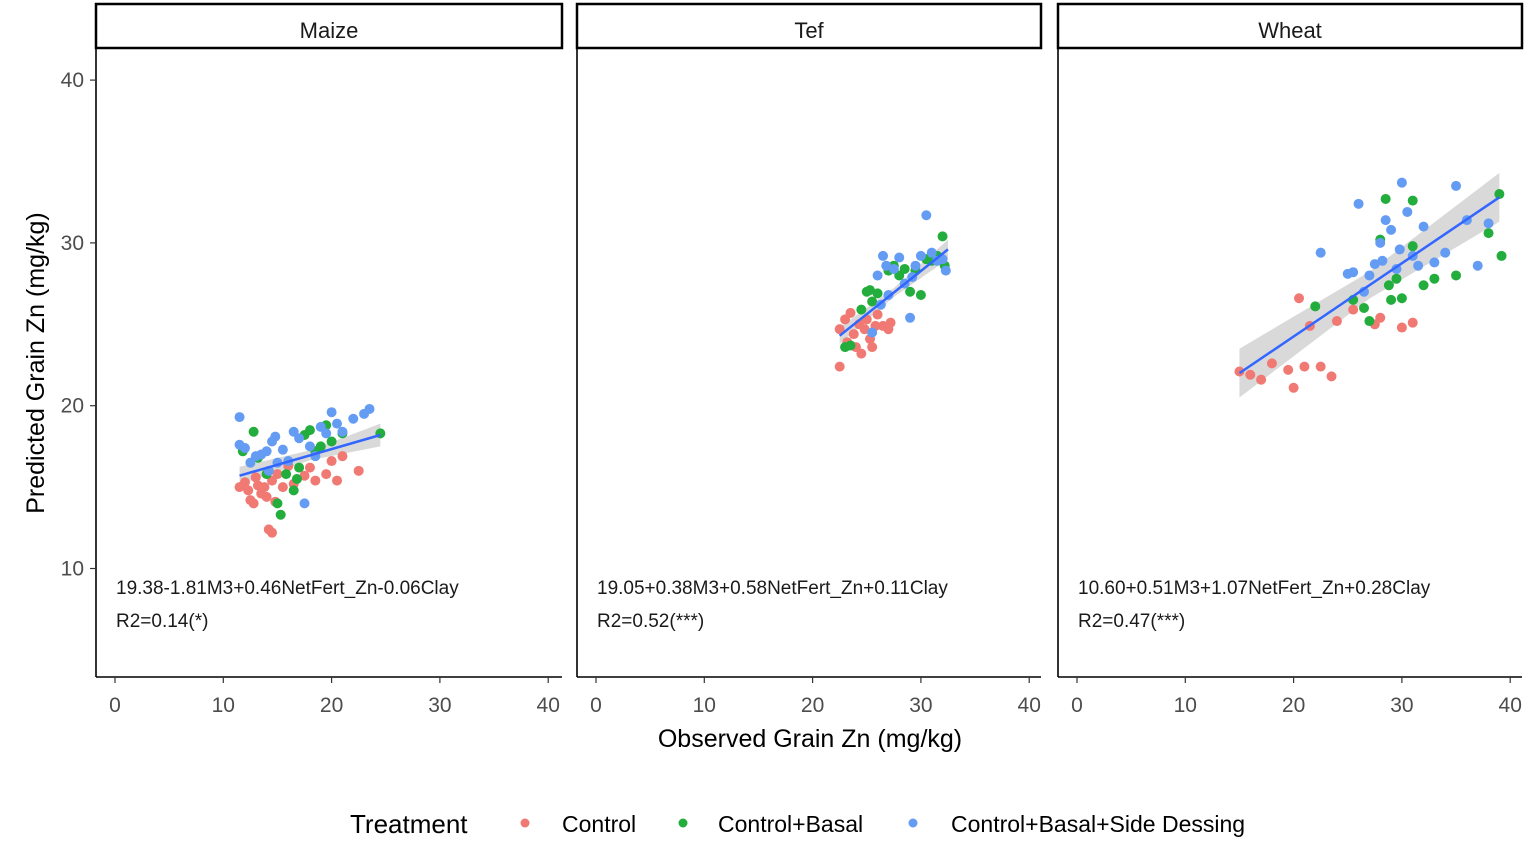 The height and width of the screenshot is (851, 1535). I want to click on fit-line-tef, so click(893, 292).